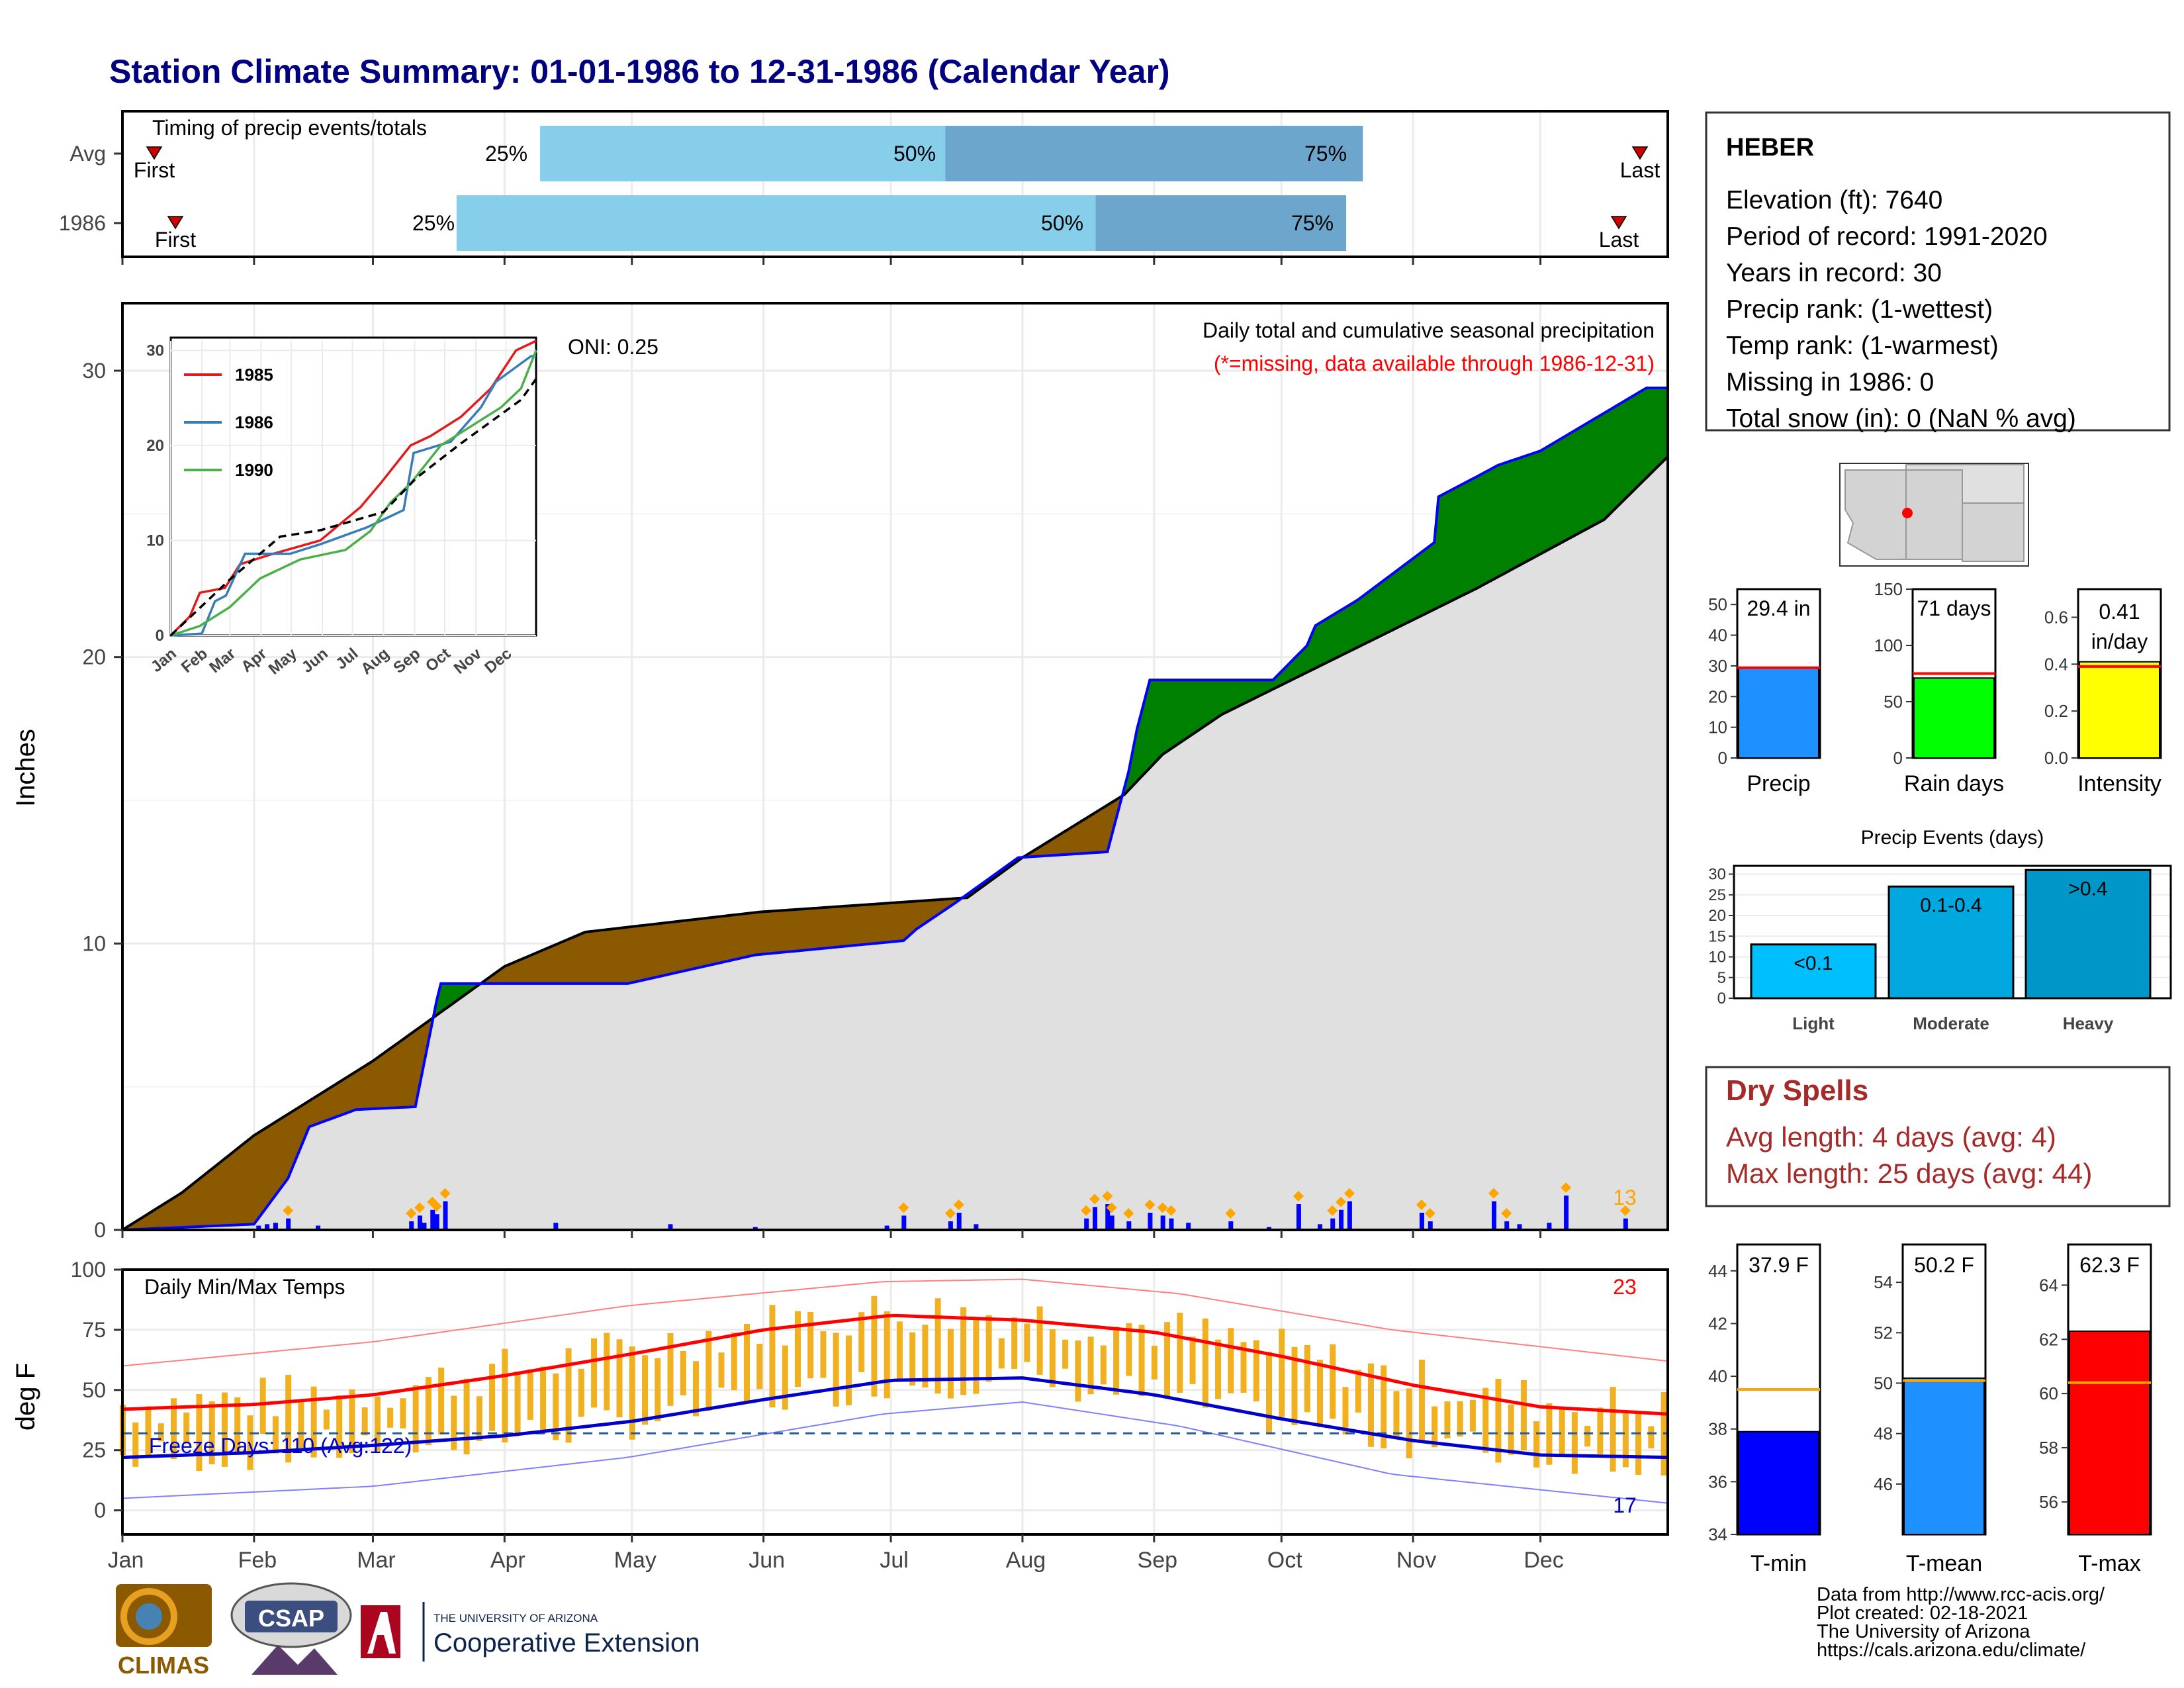 Image resolution: width=2184 pixels, height=1688 pixels. I want to click on summary-tick-label: 50, so click(1718, 604).